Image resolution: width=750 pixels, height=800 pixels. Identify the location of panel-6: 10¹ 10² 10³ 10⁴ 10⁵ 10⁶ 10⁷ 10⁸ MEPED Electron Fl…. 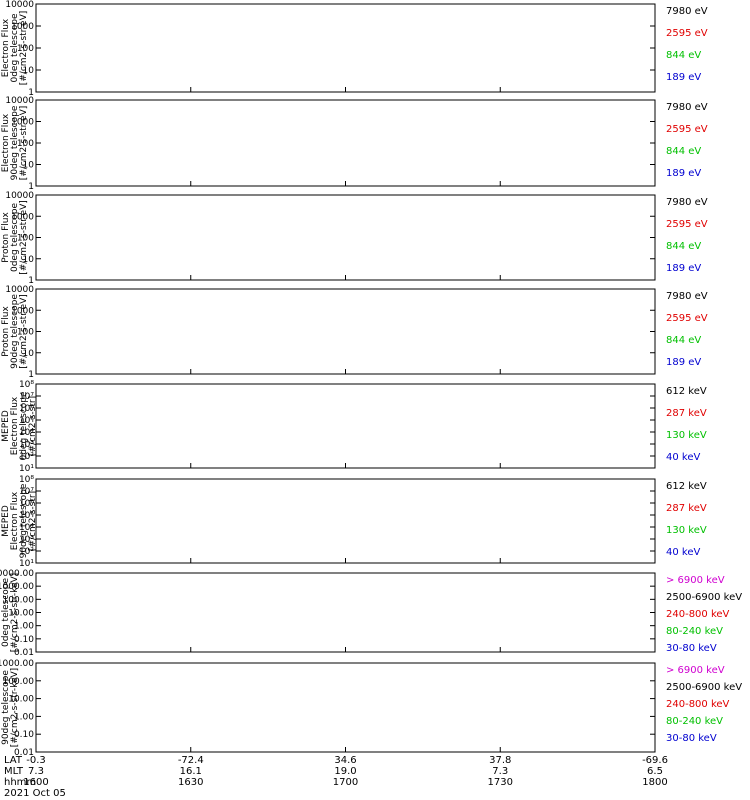
(354, 522).